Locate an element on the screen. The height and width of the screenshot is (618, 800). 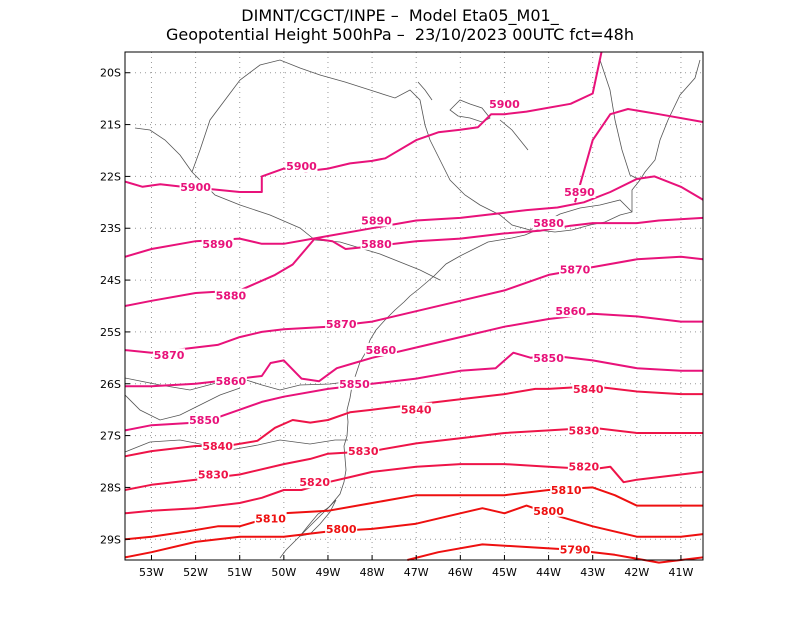
x-tick-label: 48W is located at coordinates (372, 572).